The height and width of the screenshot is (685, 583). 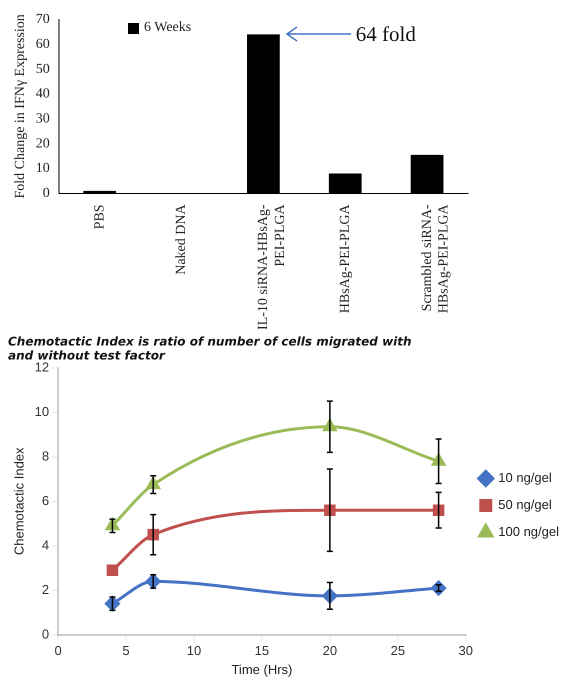 I want to click on legend-label: 6 Weeks, so click(x=168, y=28).